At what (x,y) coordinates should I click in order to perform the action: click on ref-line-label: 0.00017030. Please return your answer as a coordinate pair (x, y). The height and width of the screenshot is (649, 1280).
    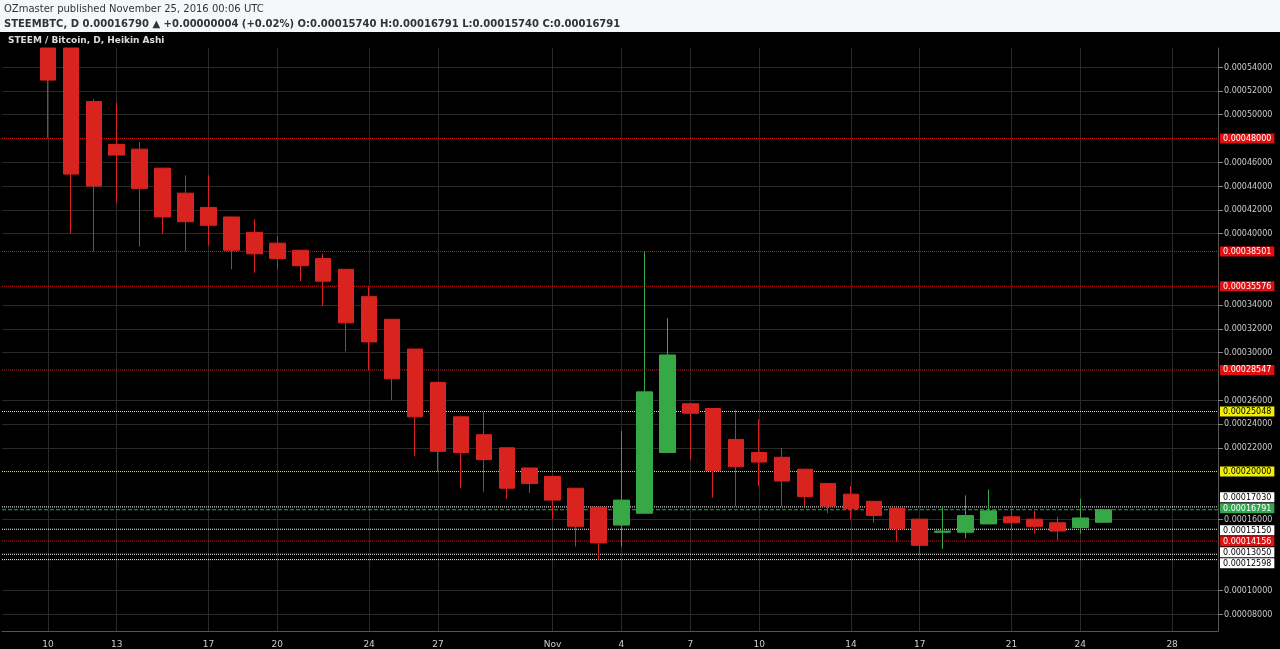
    Looking at the image, I should click on (1247, 497).